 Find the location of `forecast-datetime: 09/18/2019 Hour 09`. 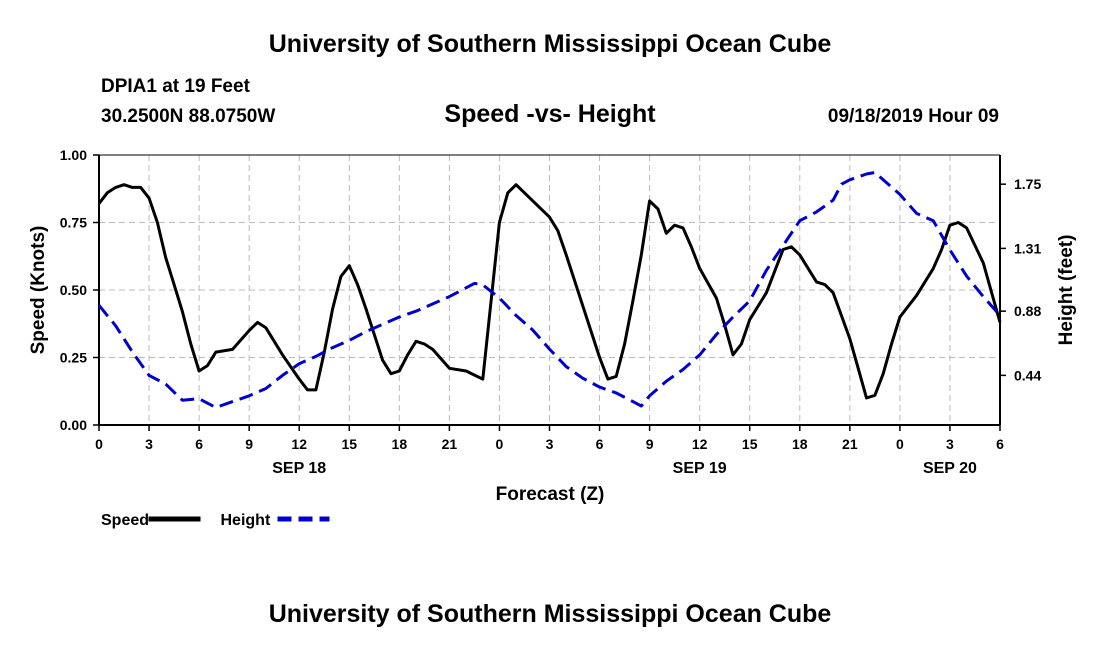

forecast-datetime: 09/18/2019 Hour 09 is located at coordinates (913, 116).